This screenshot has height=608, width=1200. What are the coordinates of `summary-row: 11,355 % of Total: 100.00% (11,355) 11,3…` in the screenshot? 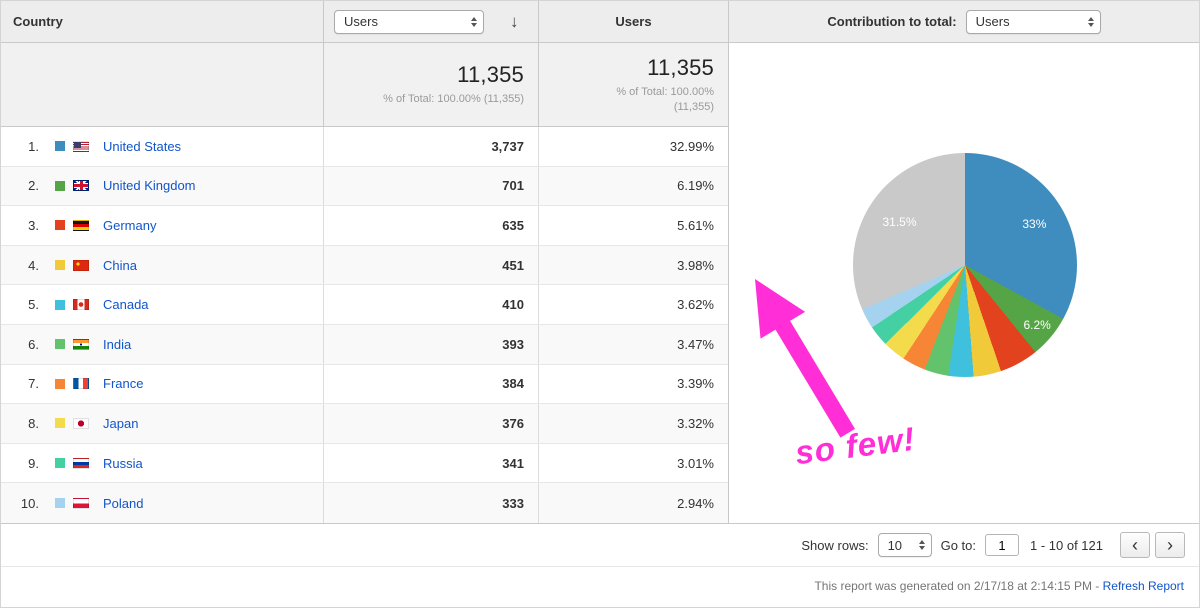 It's located at (364, 85).